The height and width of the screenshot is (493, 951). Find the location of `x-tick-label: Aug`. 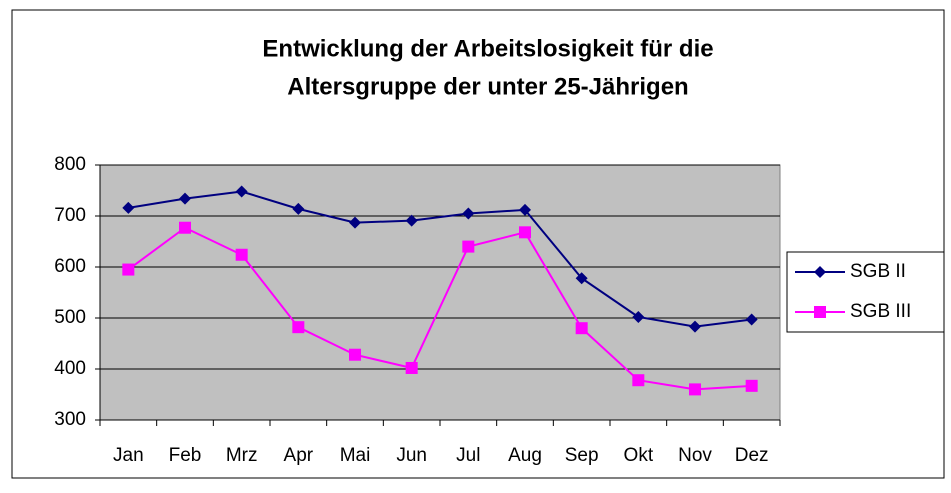

x-tick-label: Aug is located at coordinates (525, 455).